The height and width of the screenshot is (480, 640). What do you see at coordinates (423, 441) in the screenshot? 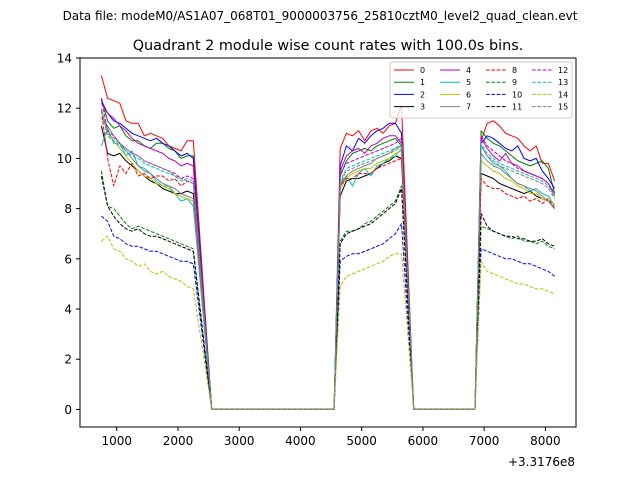
I see `x-tick-label: 6000` at bounding box center [423, 441].